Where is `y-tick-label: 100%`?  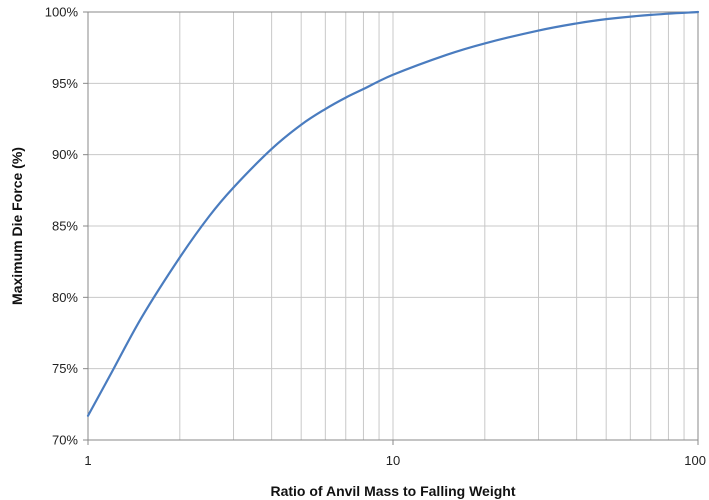 y-tick-label: 100% is located at coordinates (62, 12).